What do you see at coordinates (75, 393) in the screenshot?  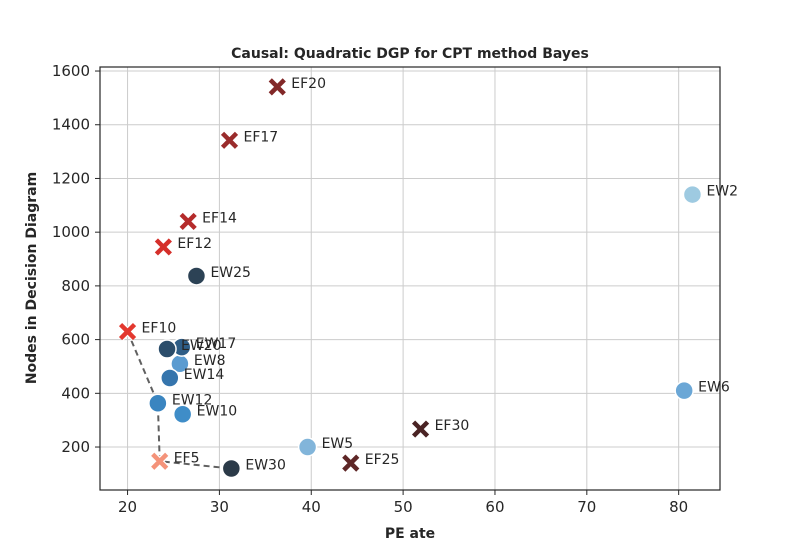 I see `y-tick-label: 400` at bounding box center [75, 393].